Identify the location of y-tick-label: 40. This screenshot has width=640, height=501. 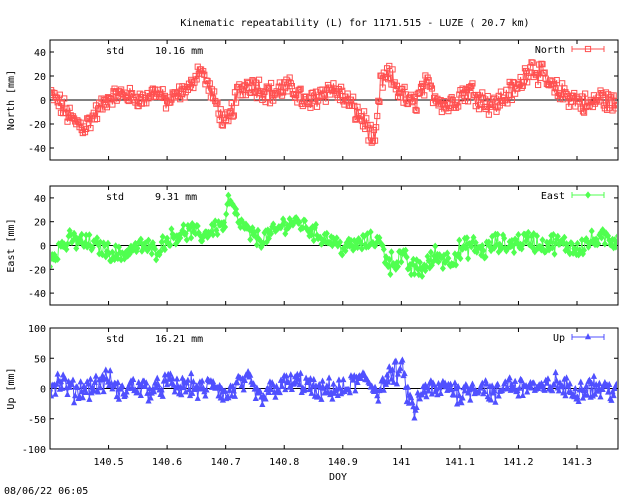
(40, 53).